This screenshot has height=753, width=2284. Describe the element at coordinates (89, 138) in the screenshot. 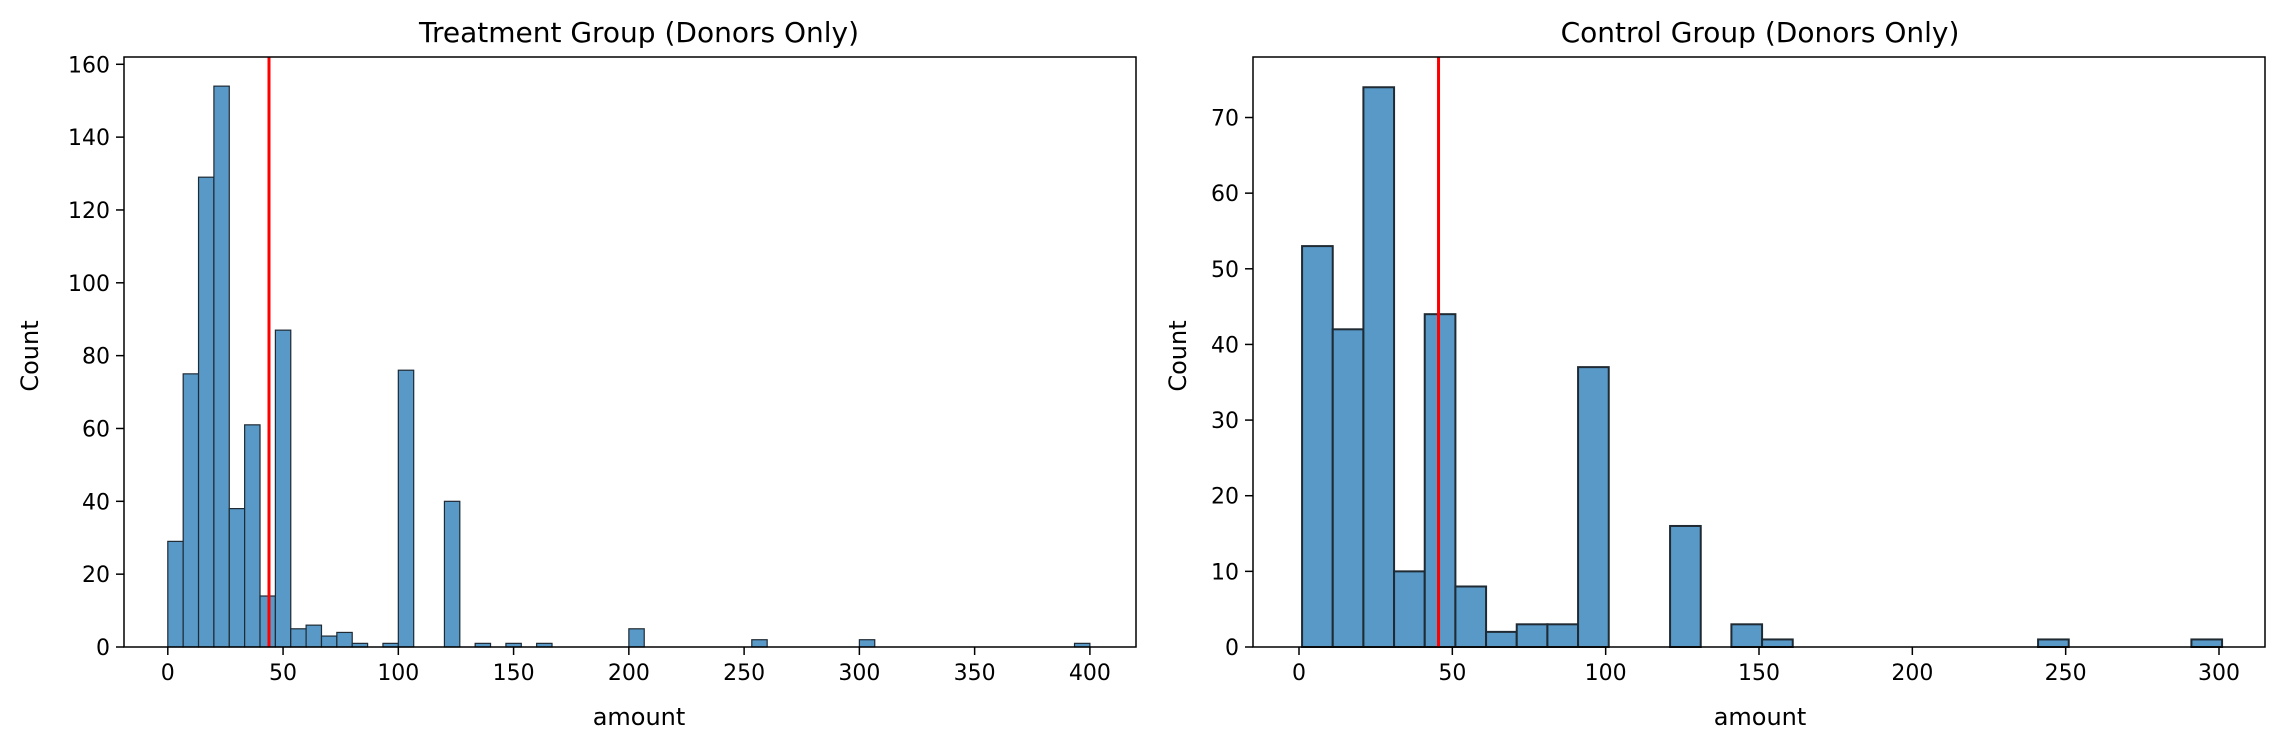

I see `y-tick-label: 140` at that location.